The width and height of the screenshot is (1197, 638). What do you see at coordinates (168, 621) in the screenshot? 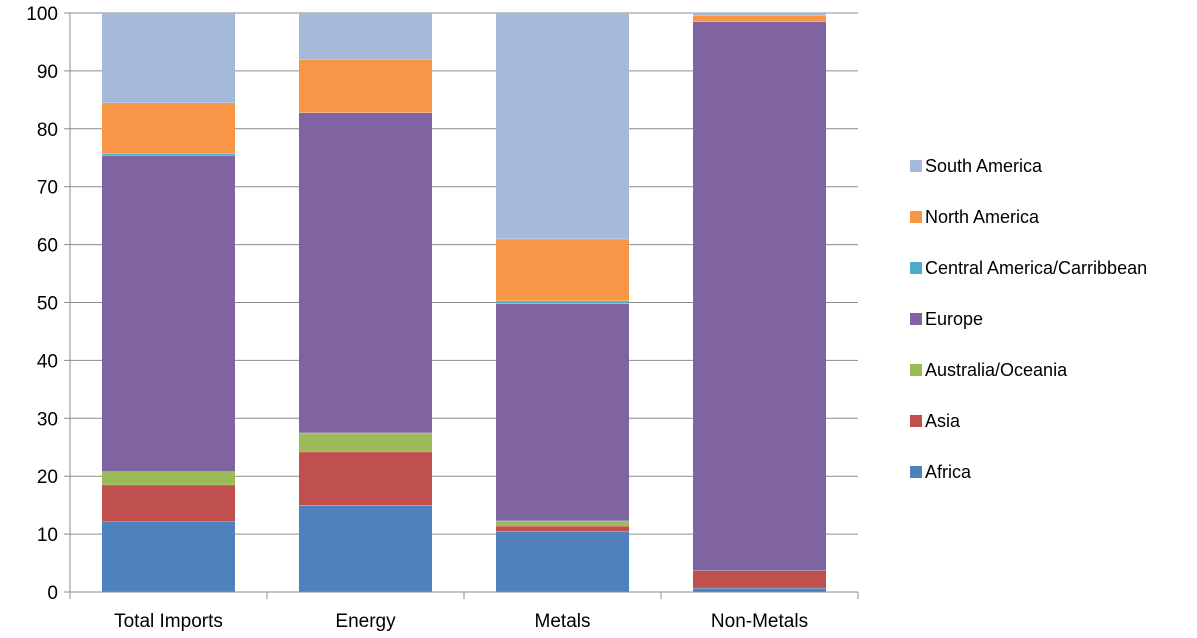
I see `x-tick-label: Total Imports` at bounding box center [168, 621].